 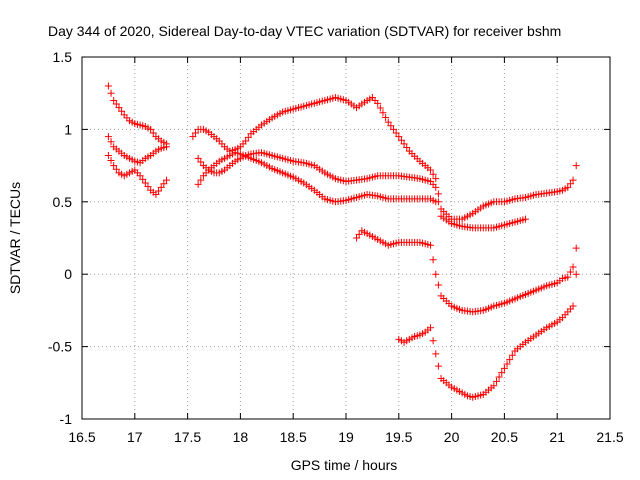 I want to click on y-tick-label: 1, so click(x=68, y=129).